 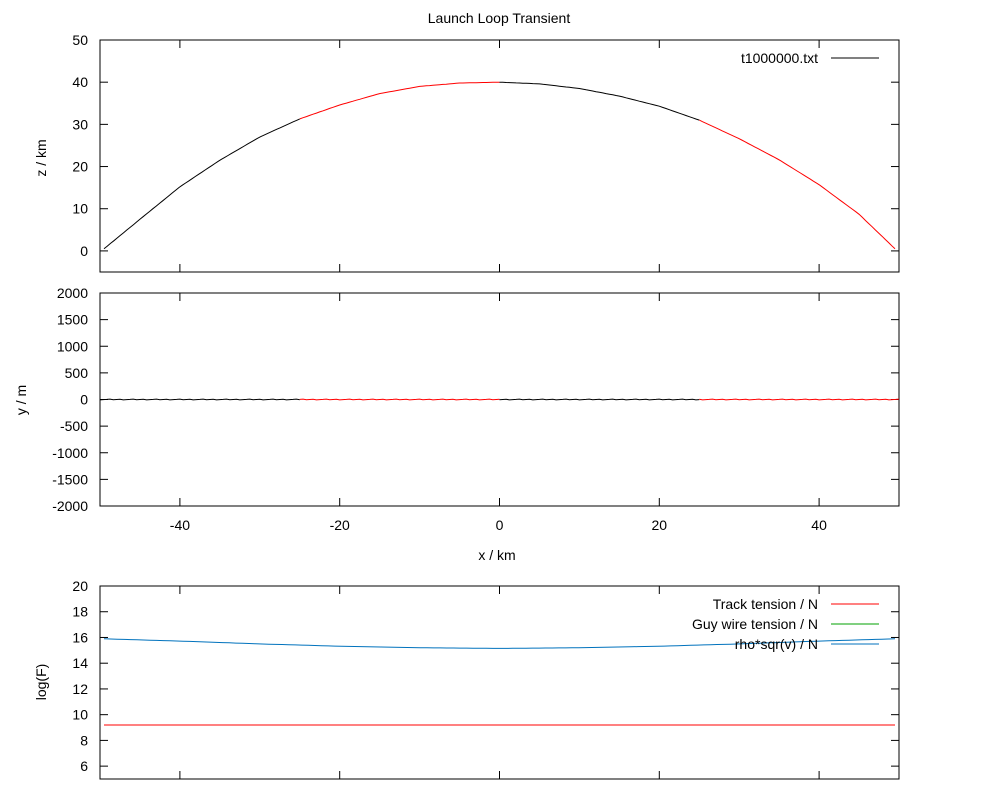 What do you see at coordinates (660, 525) in the screenshot?
I see `x-tick-label: 20` at bounding box center [660, 525].